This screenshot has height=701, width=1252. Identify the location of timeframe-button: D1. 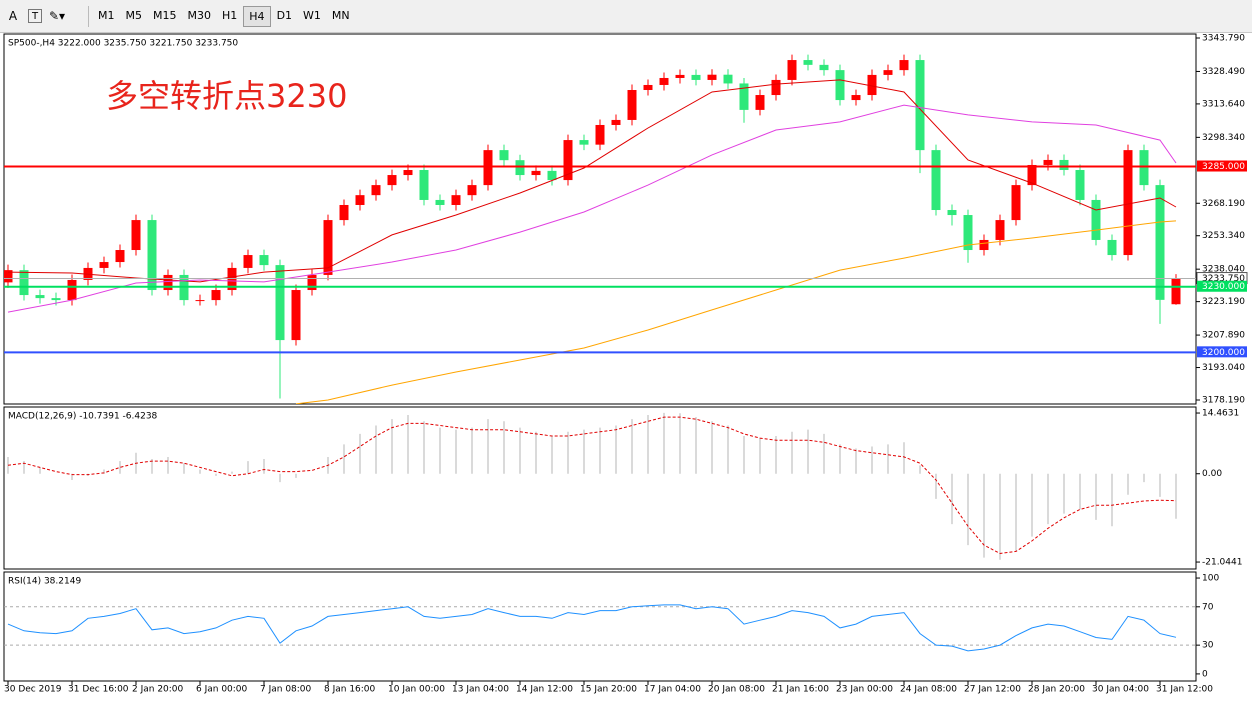
(284, 15).